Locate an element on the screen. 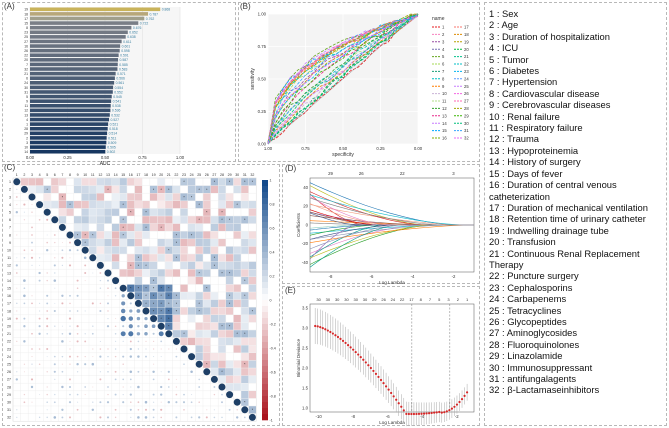 The width and height of the screenshot is (669, 428). variable-legend-item: 13 : Hypoproteinemia is located at coordinates (534, 150).